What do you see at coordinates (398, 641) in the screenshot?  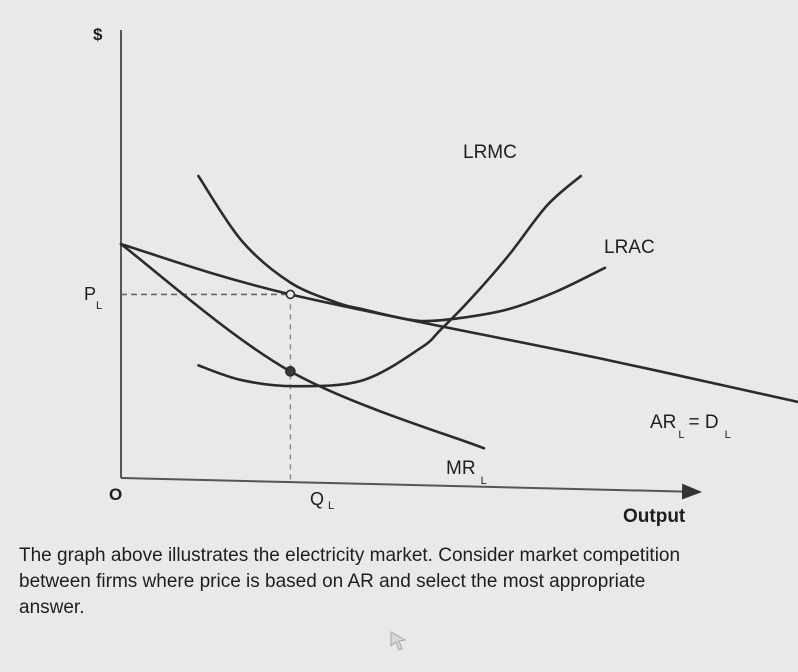 I see `mouse-cursor-icon` at bounding box center [398, 641].